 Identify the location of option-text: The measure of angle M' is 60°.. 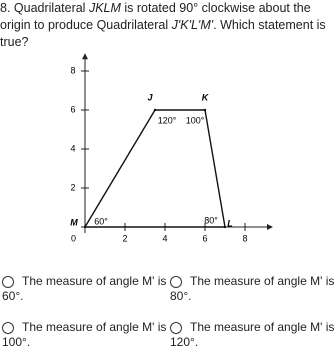
(84, 288).